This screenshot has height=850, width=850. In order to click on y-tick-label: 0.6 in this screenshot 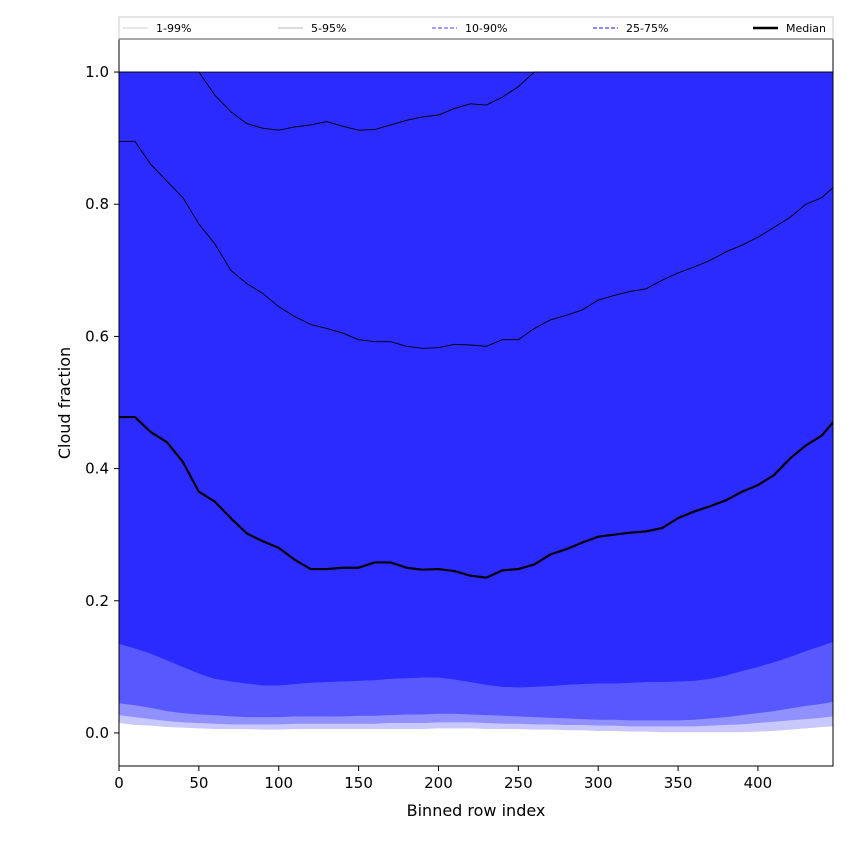, I will do `click(97, 336)`.